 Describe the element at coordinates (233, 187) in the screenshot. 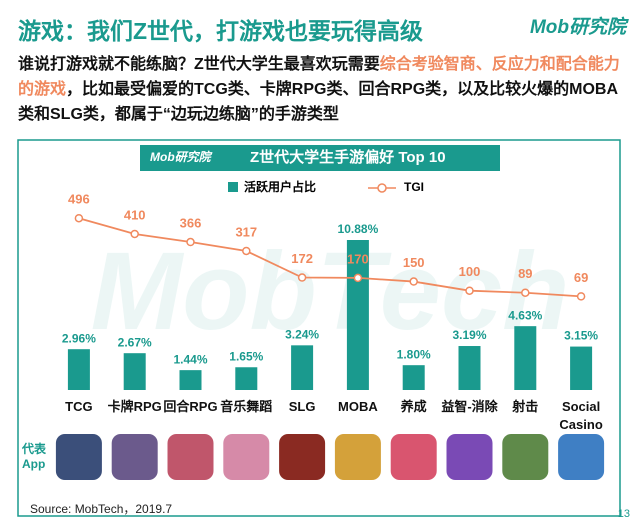

I see `legend-swatch` at that location.